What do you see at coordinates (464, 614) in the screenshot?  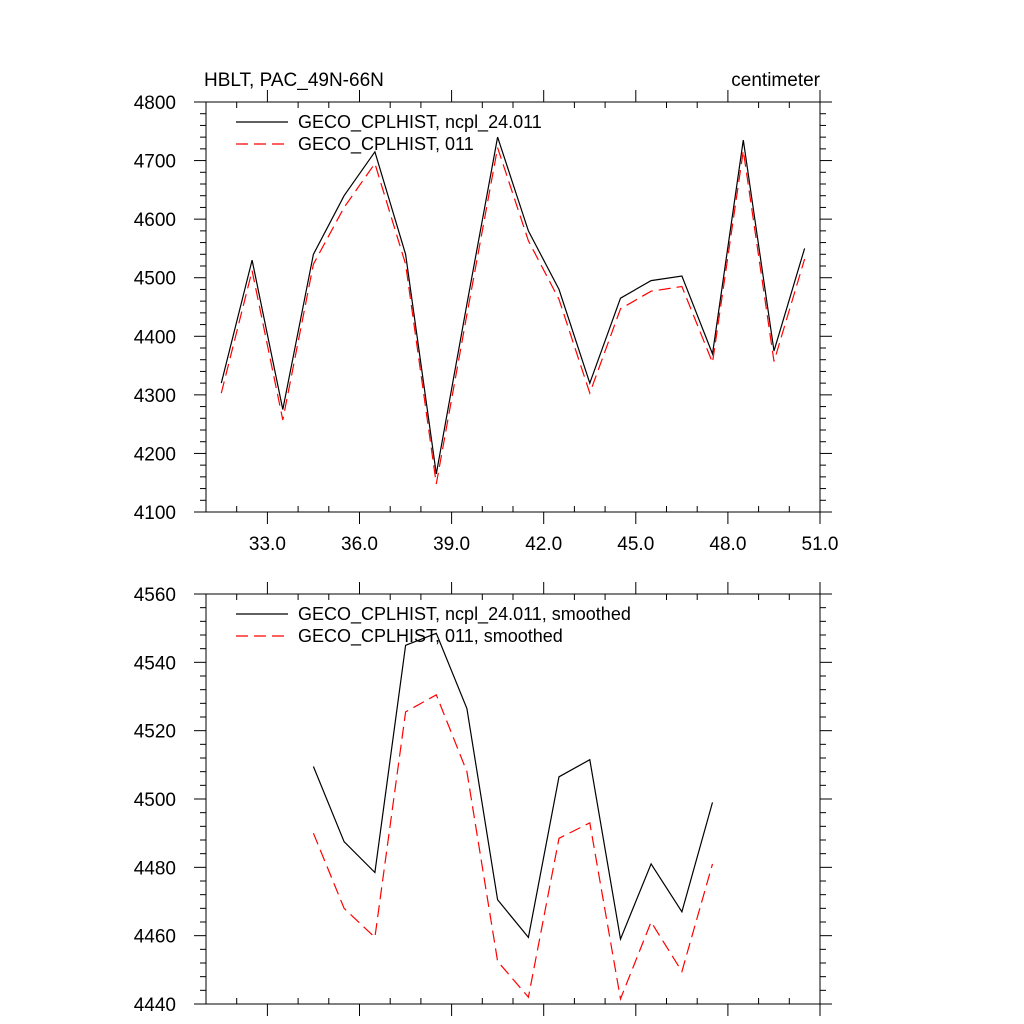 I see `legend-label-1: GECO_CPLHIST, ncpl_24.011, smoothed` at bounding box center [464, 614].